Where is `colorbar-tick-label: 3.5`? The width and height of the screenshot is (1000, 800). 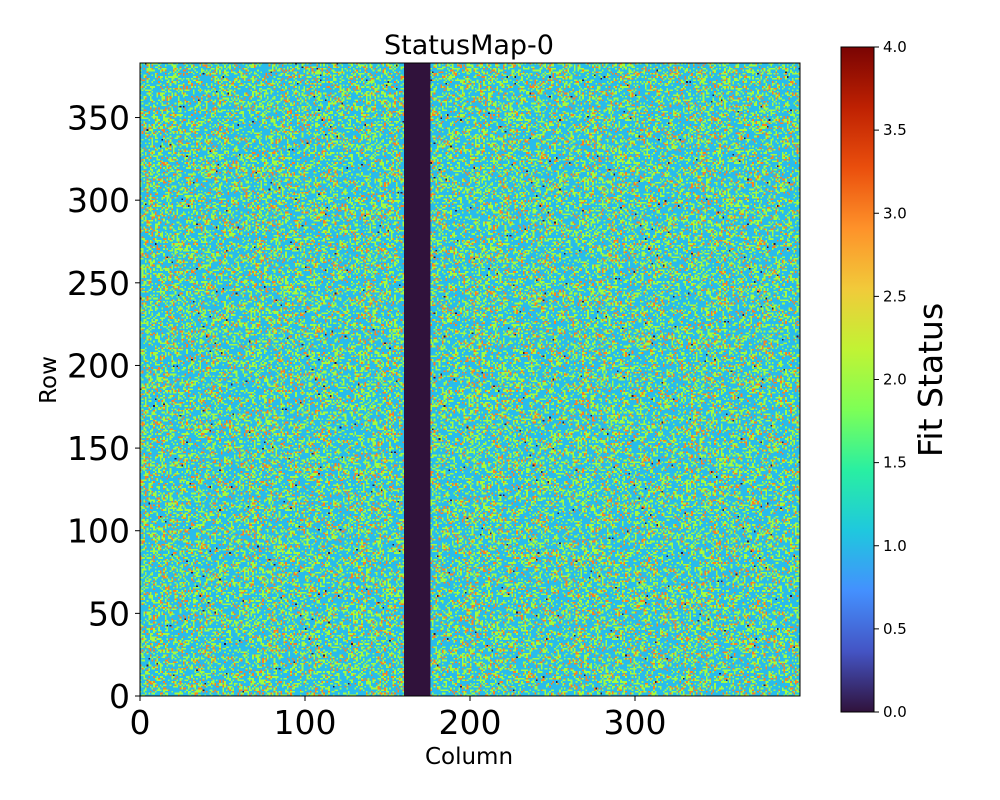 colorbar-tick-label: 3.5 is located at coordinates (895, 130).